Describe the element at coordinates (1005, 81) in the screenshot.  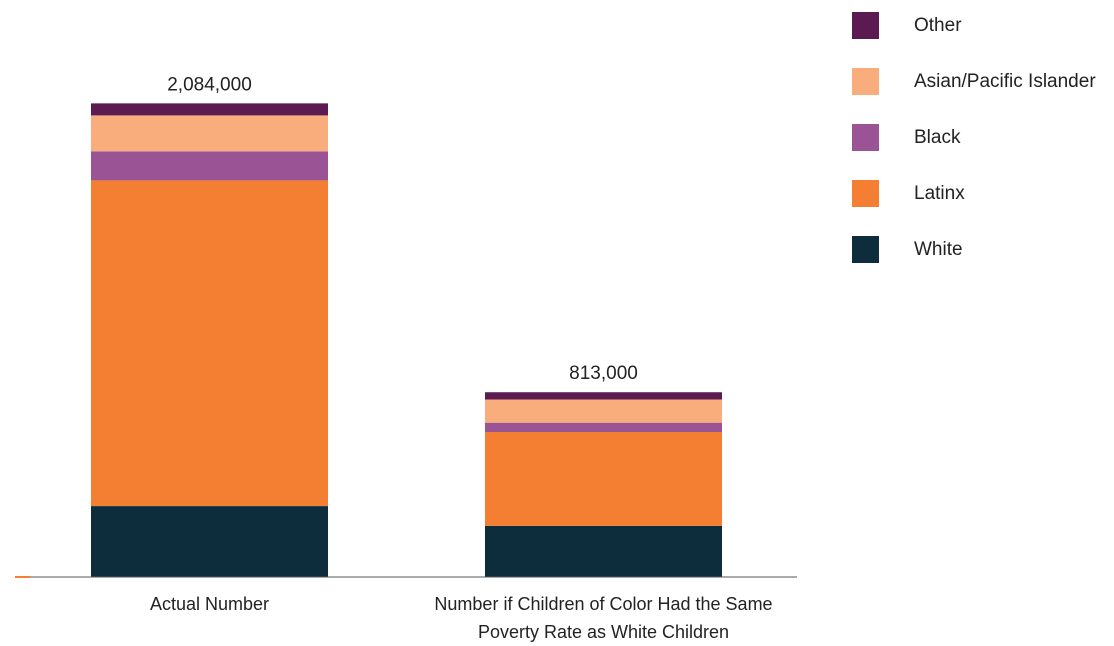
I see `legend-label: Asian/Pacific Islander` at that location.